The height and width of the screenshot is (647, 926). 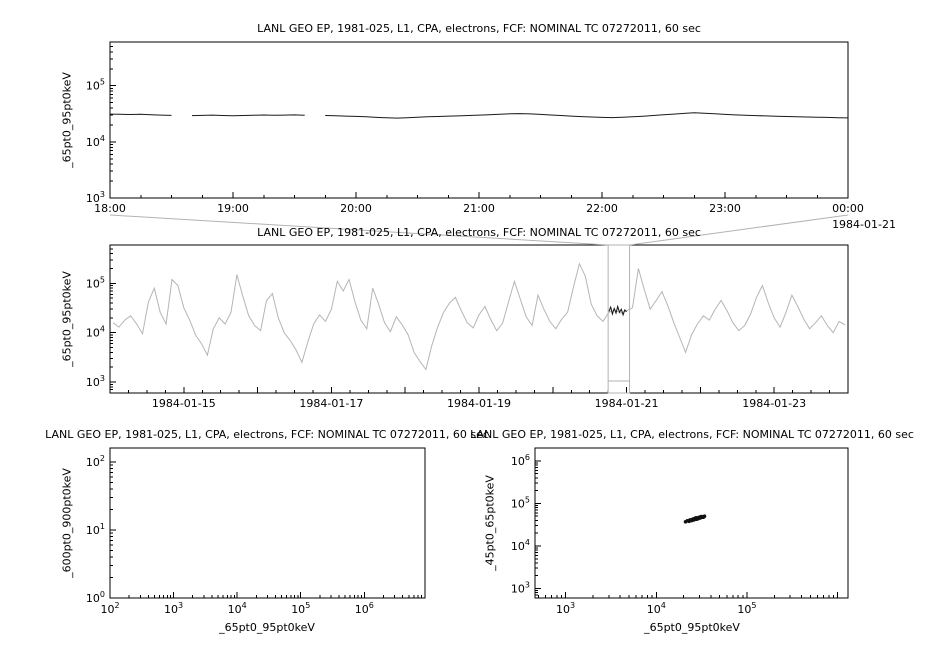 I want to click on panel3-x-axis-label: _65pt0_95pt0keV, so click(x=267, y=627).